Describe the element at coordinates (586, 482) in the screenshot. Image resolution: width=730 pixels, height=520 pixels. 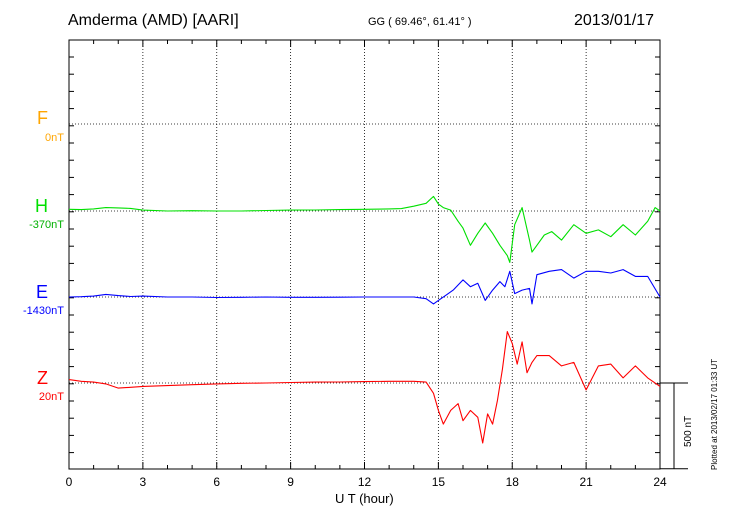
I see `x-tick-label-21: 21` at that location.